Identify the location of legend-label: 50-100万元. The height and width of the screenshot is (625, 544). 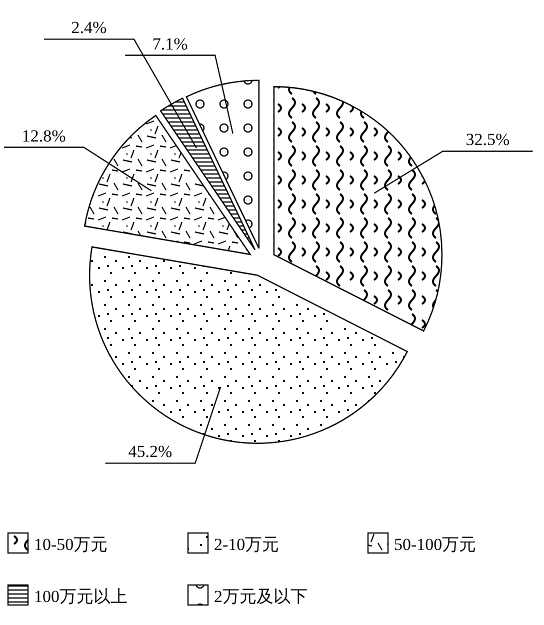
(435, 544).